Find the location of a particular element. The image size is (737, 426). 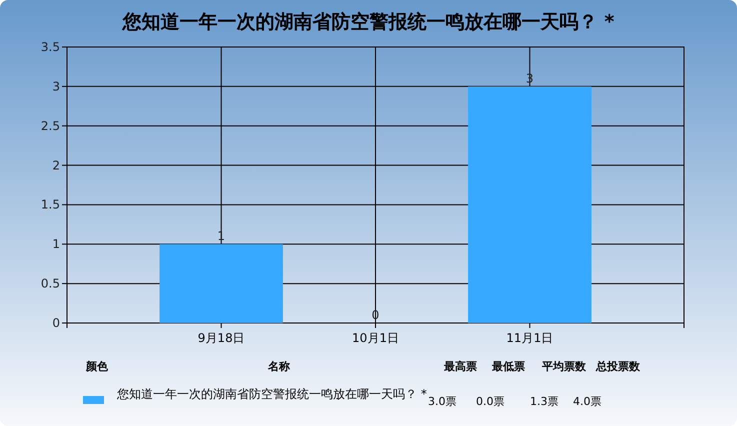

x-tick-label: 10月1日 is located at coordinates (375, 338).